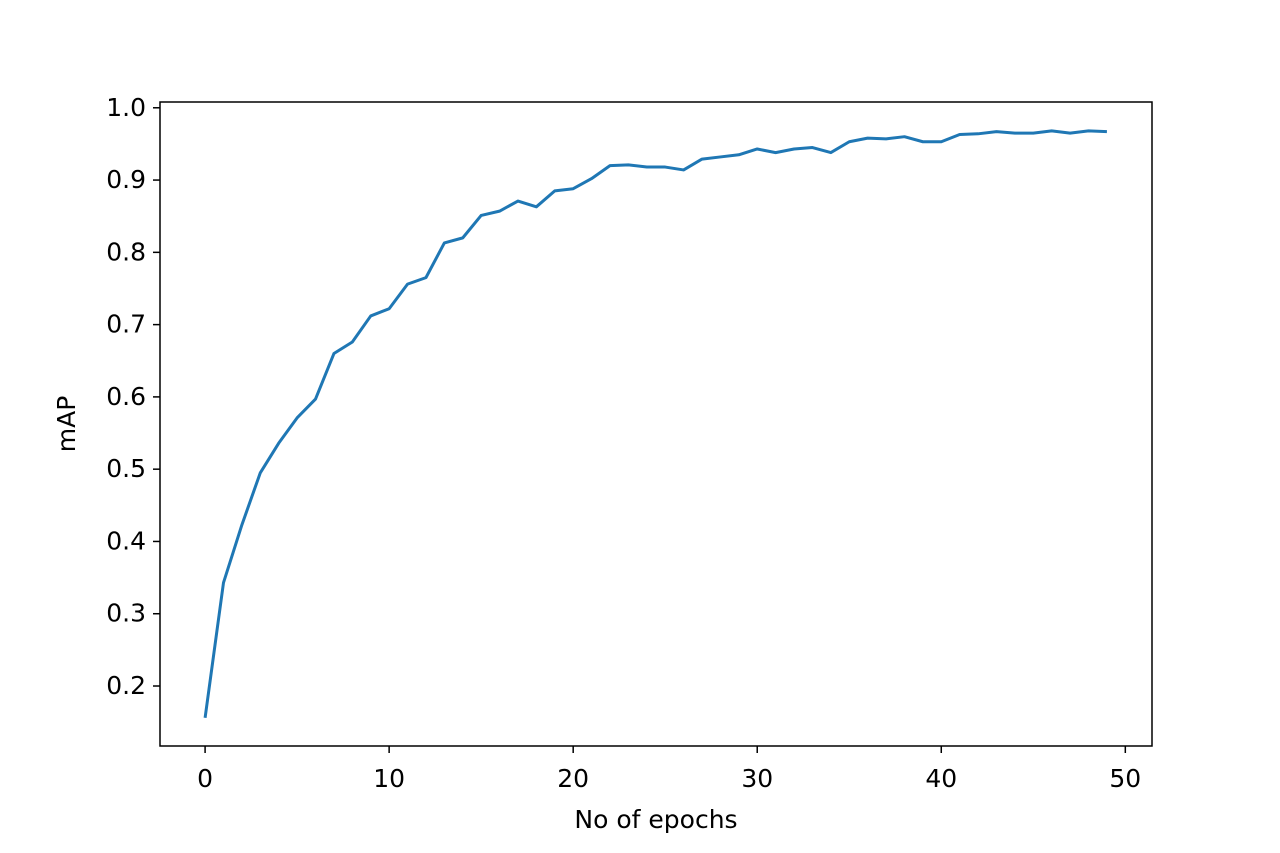 This screenshot has height=853, width=1280. What do you see at coordinates (655, 819) in the screenshot?
I see `x-axis-label: No of epochs` at bounding box center [655, 819].